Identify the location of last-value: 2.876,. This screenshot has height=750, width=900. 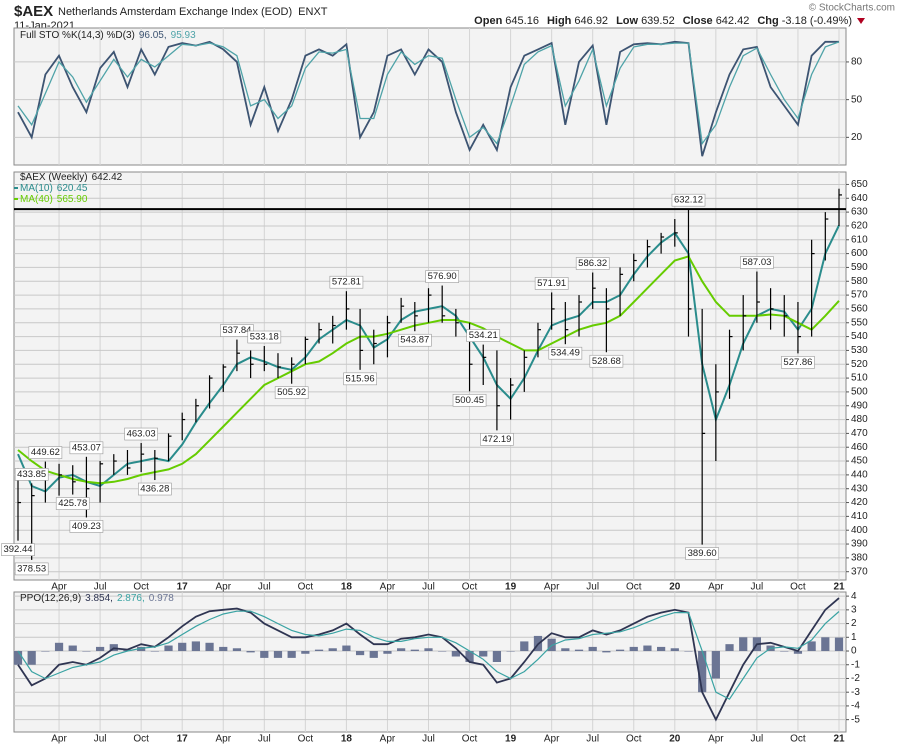
(131, 598).